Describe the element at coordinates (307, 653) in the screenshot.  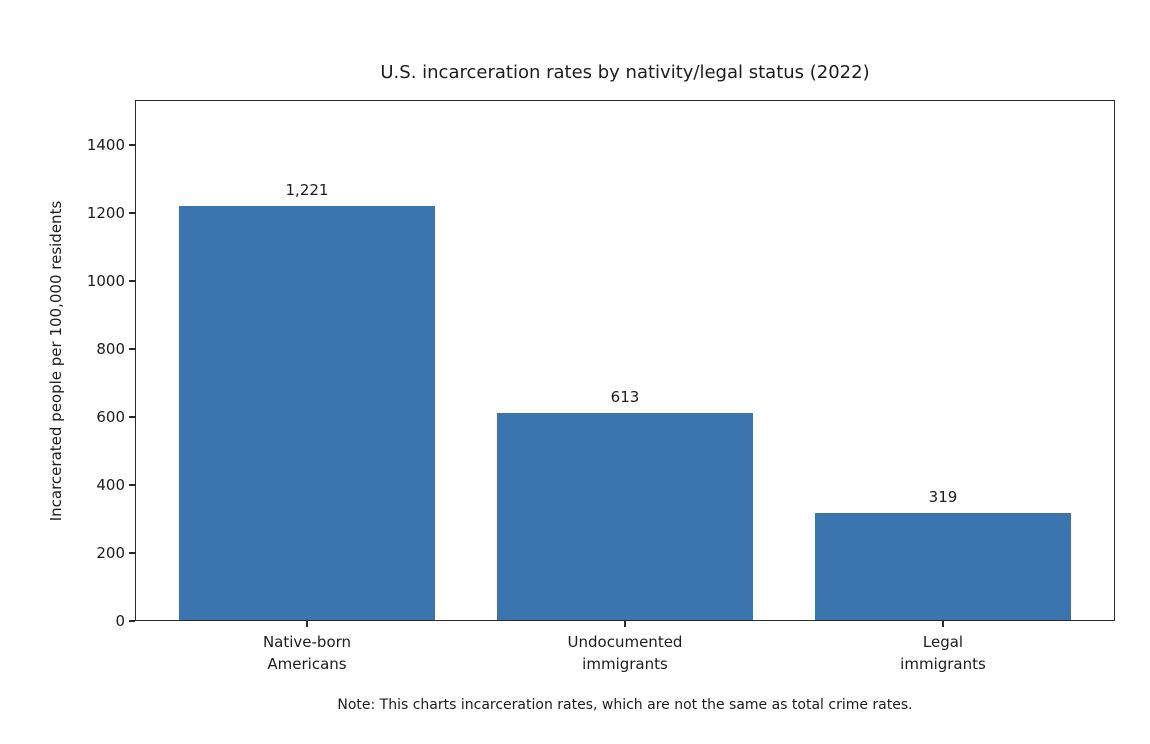
I see `x-category-label: Native-born Americans` at that location.